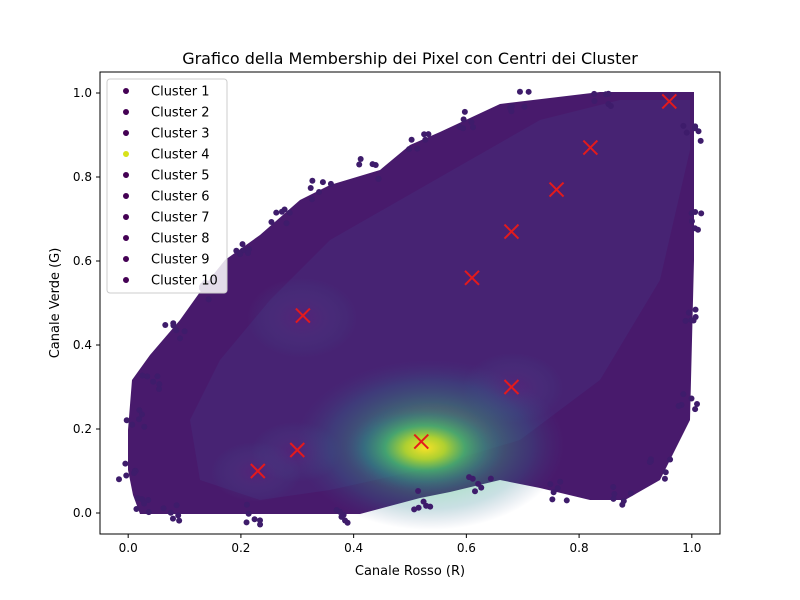 The width and height of the screenshot is (800, 600). What do you see at coordinates (82, 177) in the screenshot?
I see `y-tick-label: 0.8` at bounding box center [82, 177].